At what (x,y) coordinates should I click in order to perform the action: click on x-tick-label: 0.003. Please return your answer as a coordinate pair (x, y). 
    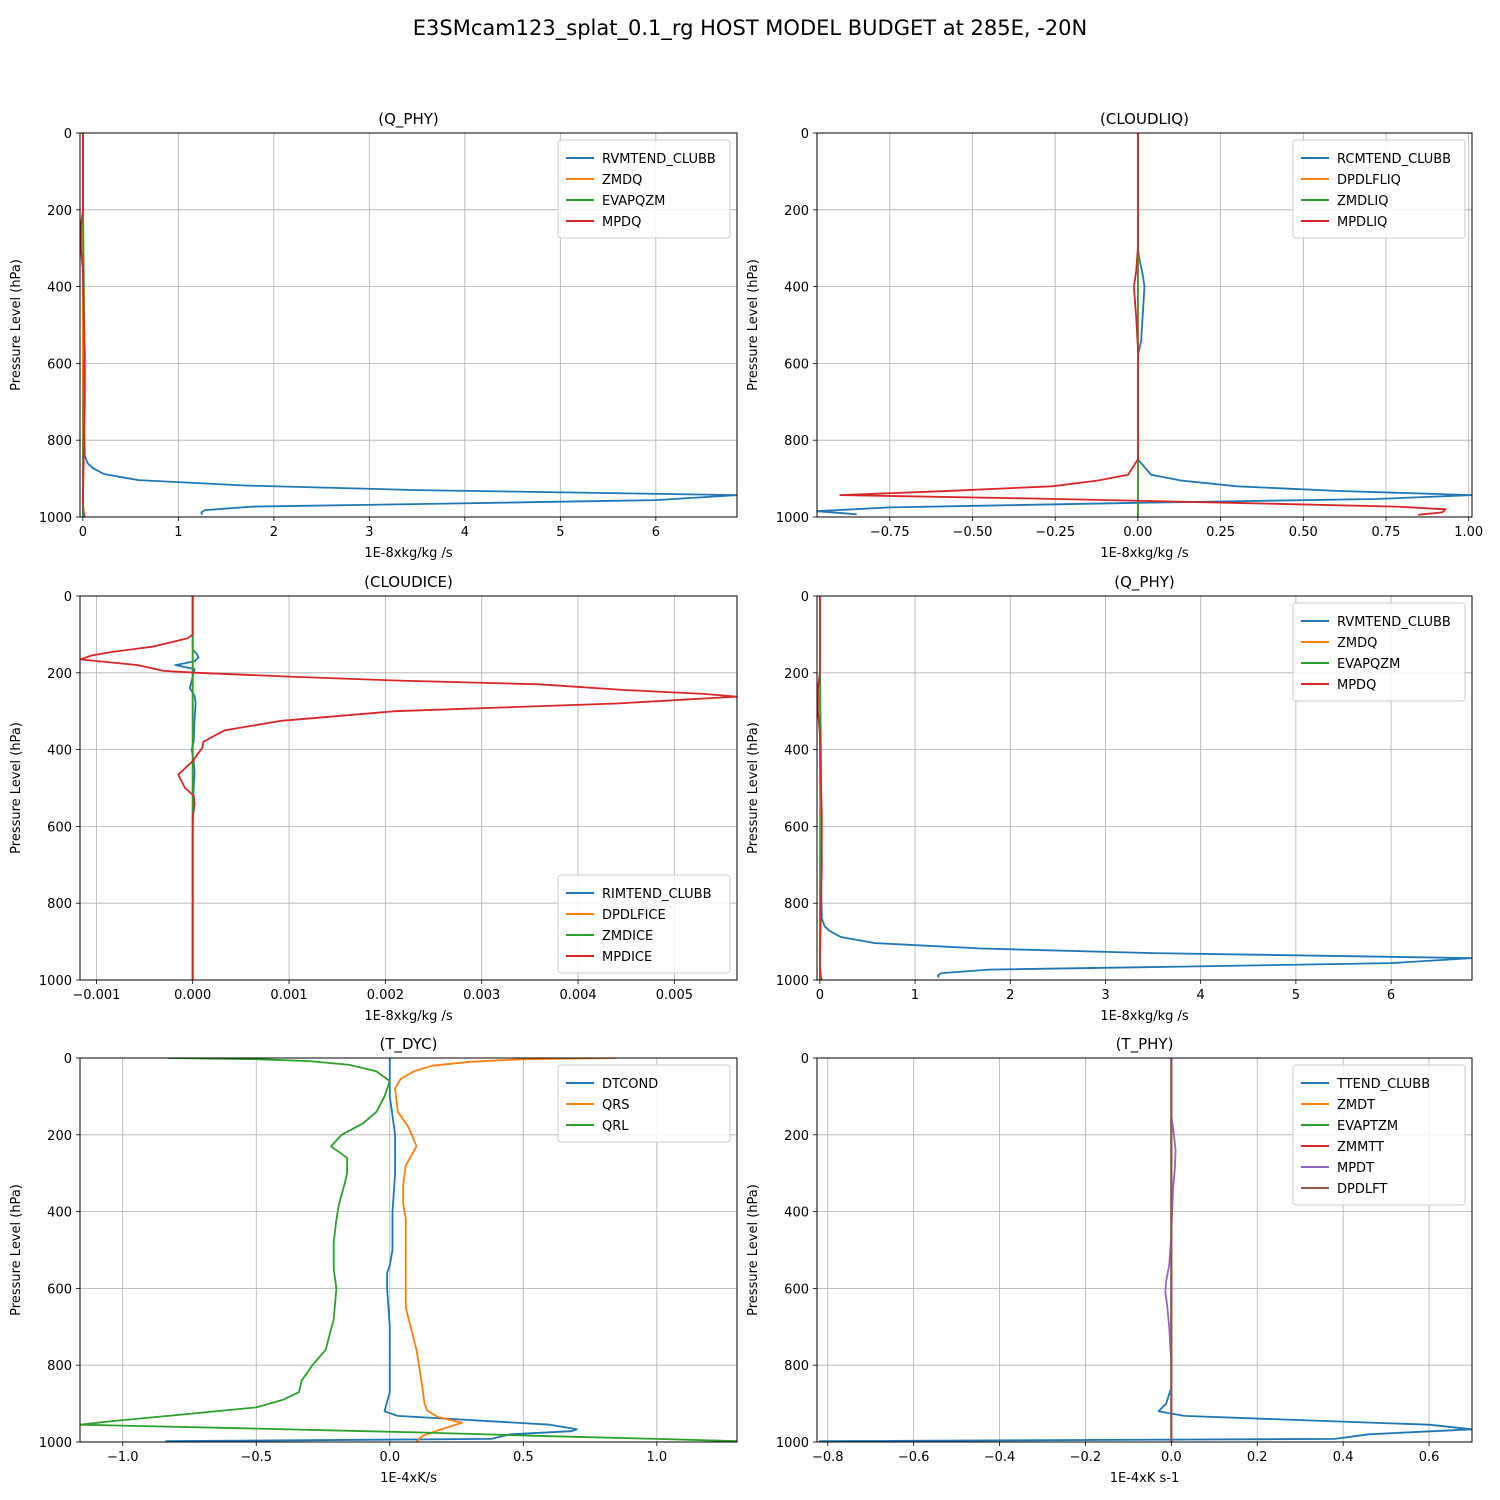
    Looking at the image, I should click on (481, 995).